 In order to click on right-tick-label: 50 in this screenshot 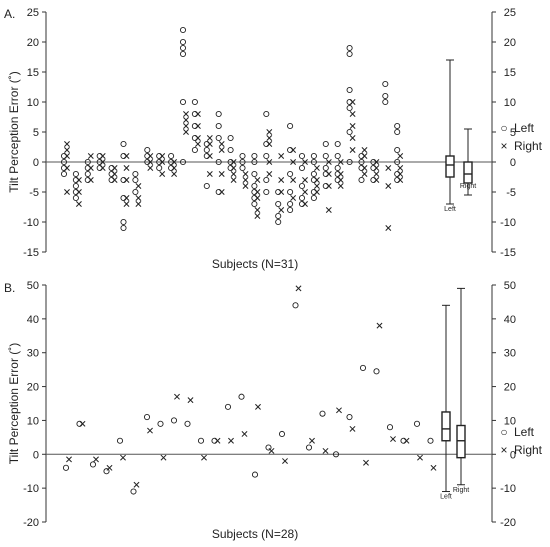, I will do `click(510, 286)`.